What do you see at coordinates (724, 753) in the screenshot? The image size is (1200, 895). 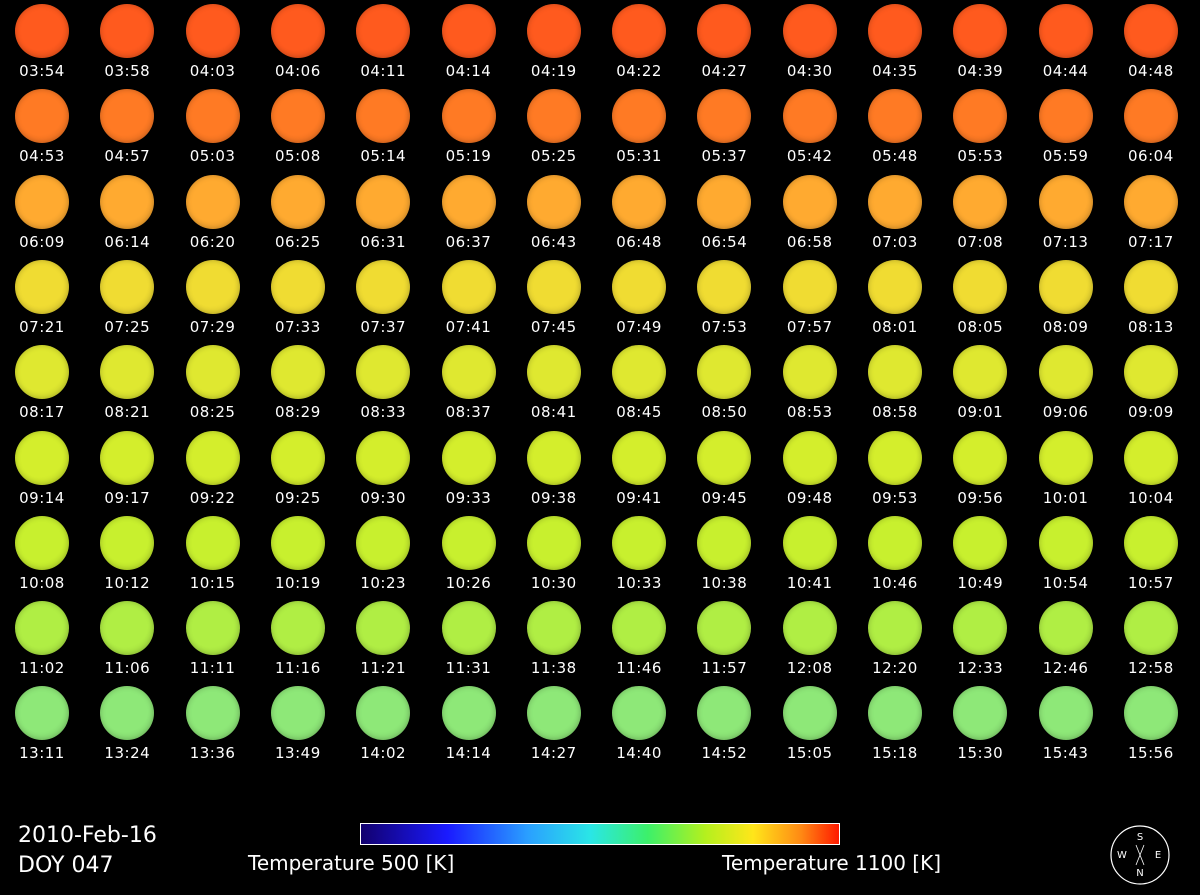 I see `time-label: 14:52` at bounding box center [724, 753].